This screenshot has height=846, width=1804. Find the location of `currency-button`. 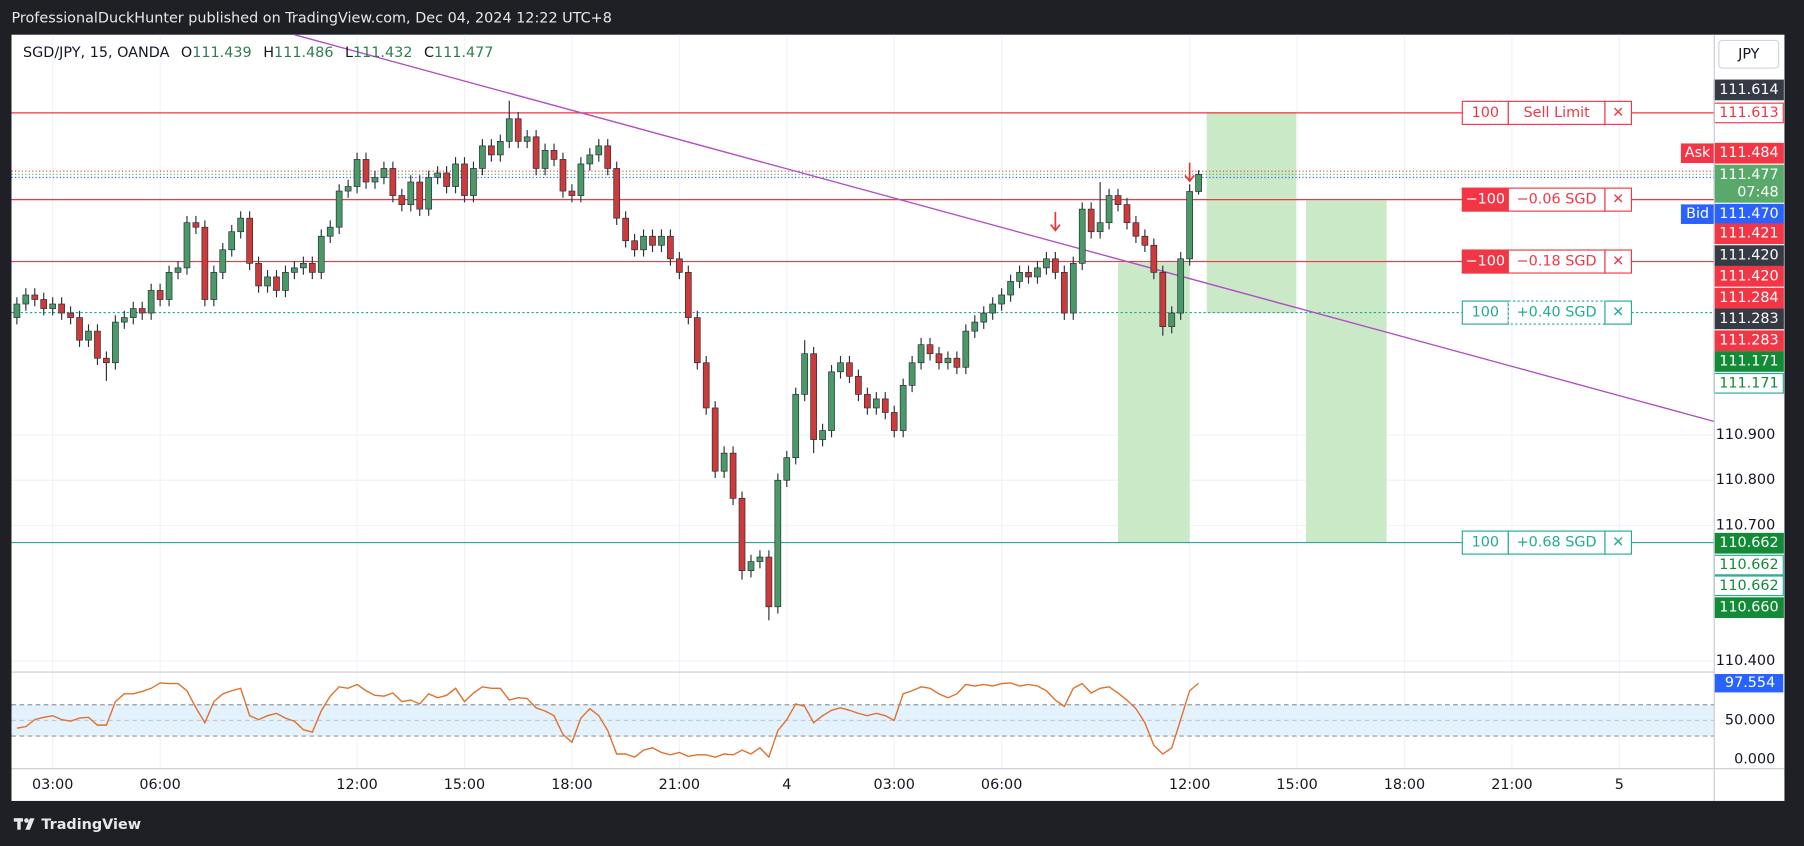

currency-button is located at coordinates (1749, 54).